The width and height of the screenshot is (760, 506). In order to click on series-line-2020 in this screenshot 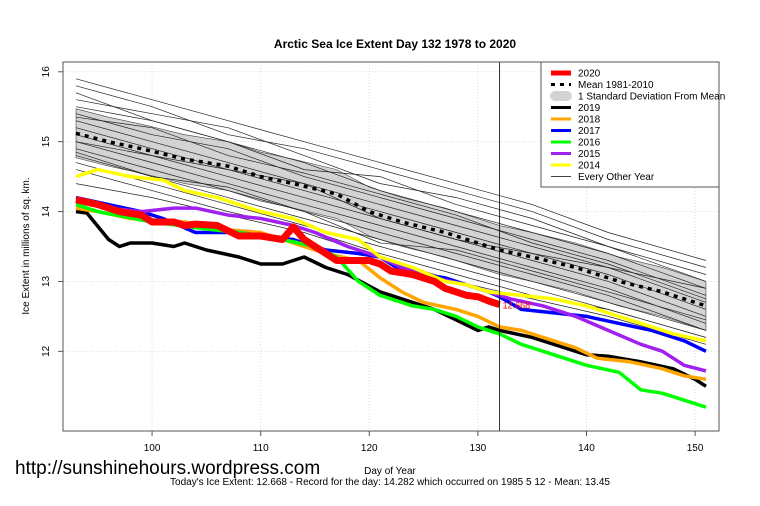, I will do `click(288, 252)`.